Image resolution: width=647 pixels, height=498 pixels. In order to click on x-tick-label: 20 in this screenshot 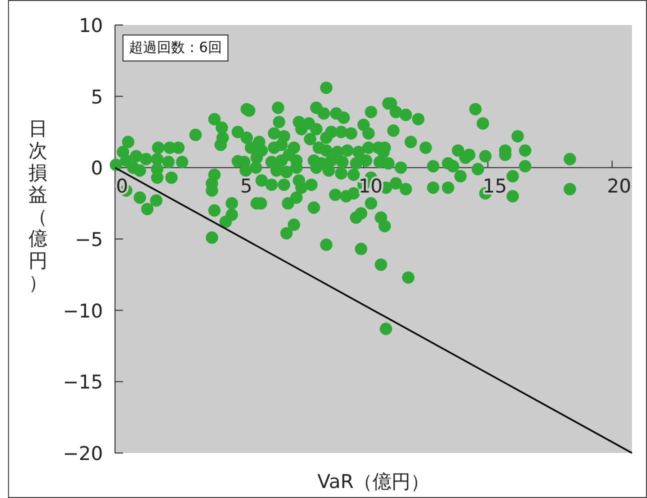, I will do `click(619, 187)`.